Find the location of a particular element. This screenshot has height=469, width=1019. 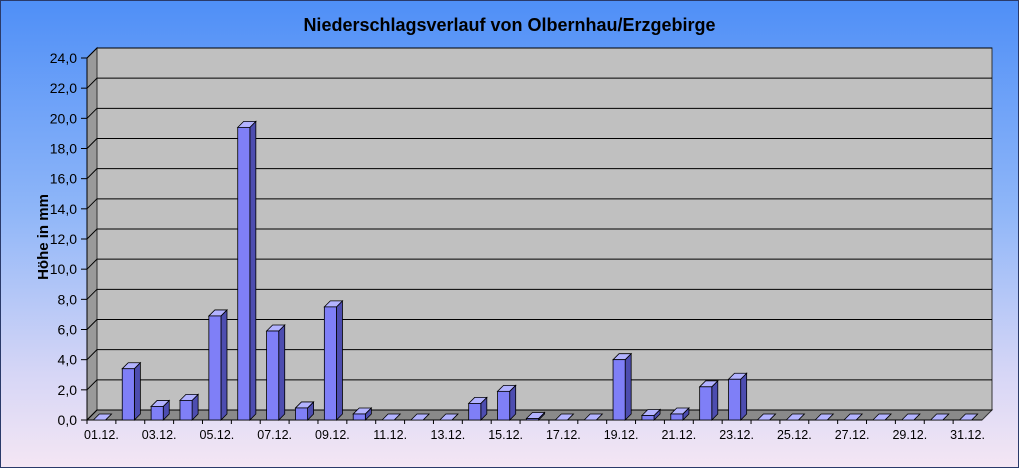

x-tick-label: 01.12. is located at coordinates (101, 435).